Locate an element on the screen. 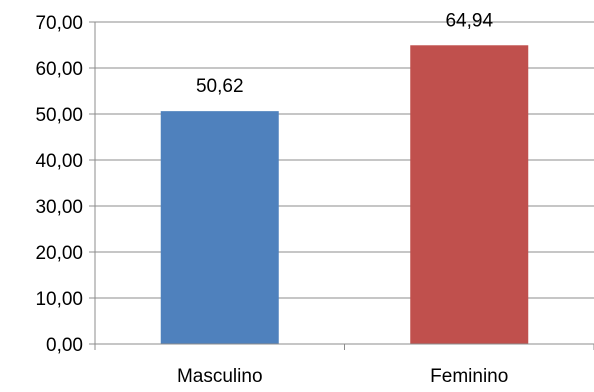  category-label: Masculino is located at coordinates (220, 376).